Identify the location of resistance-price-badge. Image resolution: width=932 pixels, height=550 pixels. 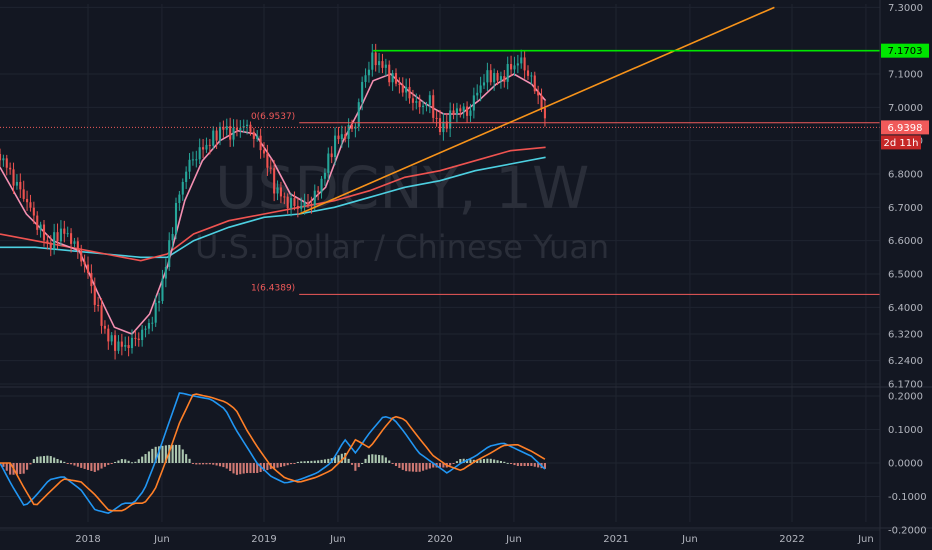
(905, 50).